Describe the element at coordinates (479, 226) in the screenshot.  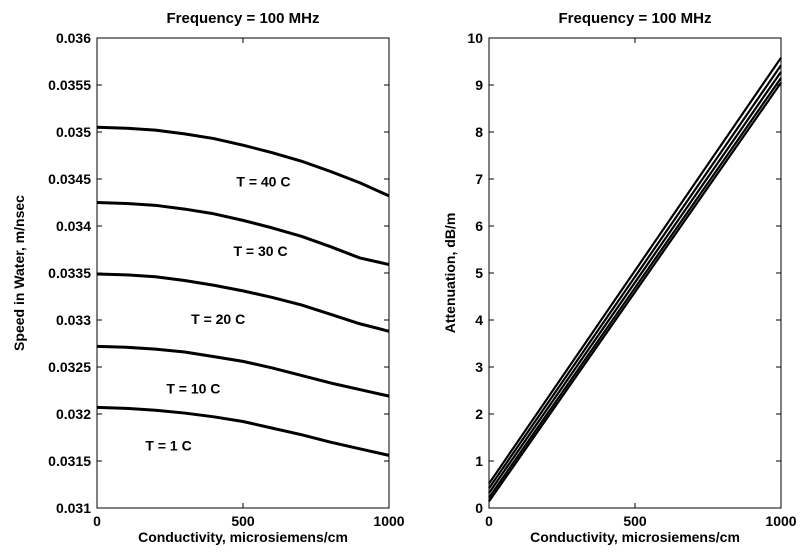
I see `y-tick-label: 6` at that location.